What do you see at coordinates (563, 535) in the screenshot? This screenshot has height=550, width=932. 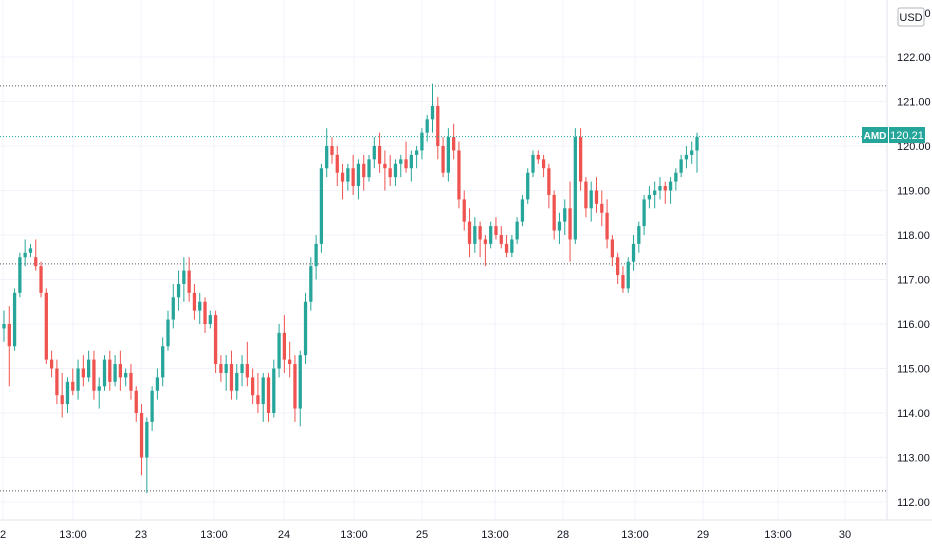 I see `x-tick-label: 28` at bounding box center [563, 535].